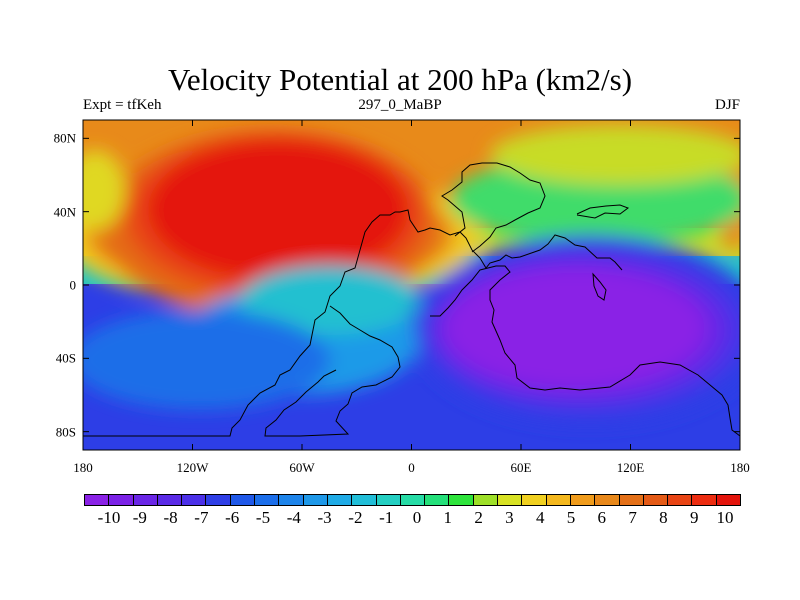 The width and height of the screenshot is (800, 600). Describe the element at coordinates (694, 517) in the screenshot. I see `legend-label: 9` at that location.